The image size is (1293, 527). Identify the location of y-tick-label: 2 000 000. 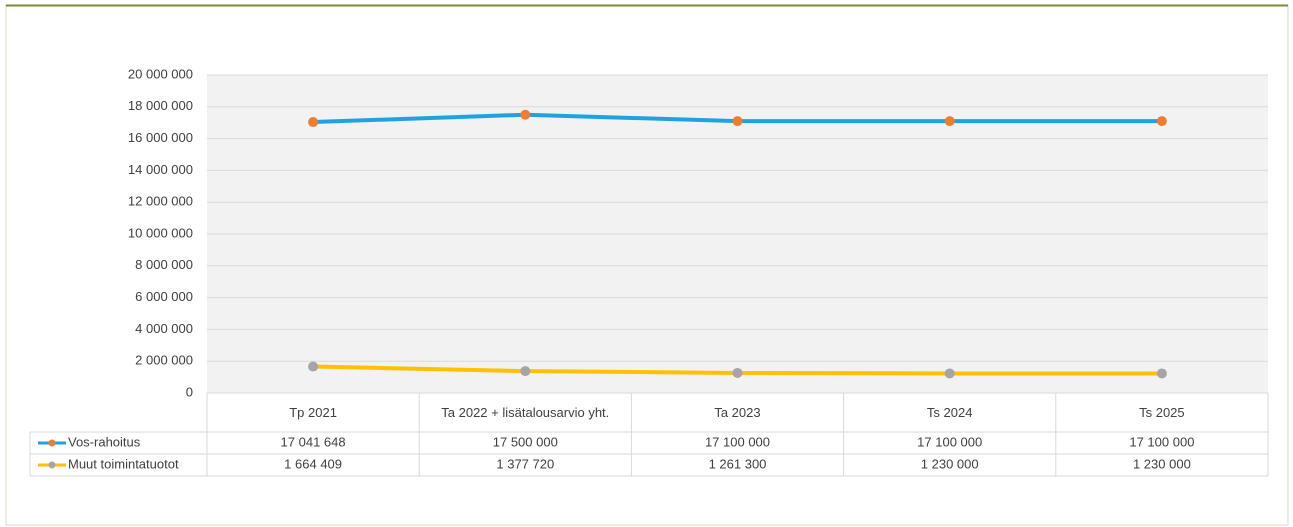
(164, 360).